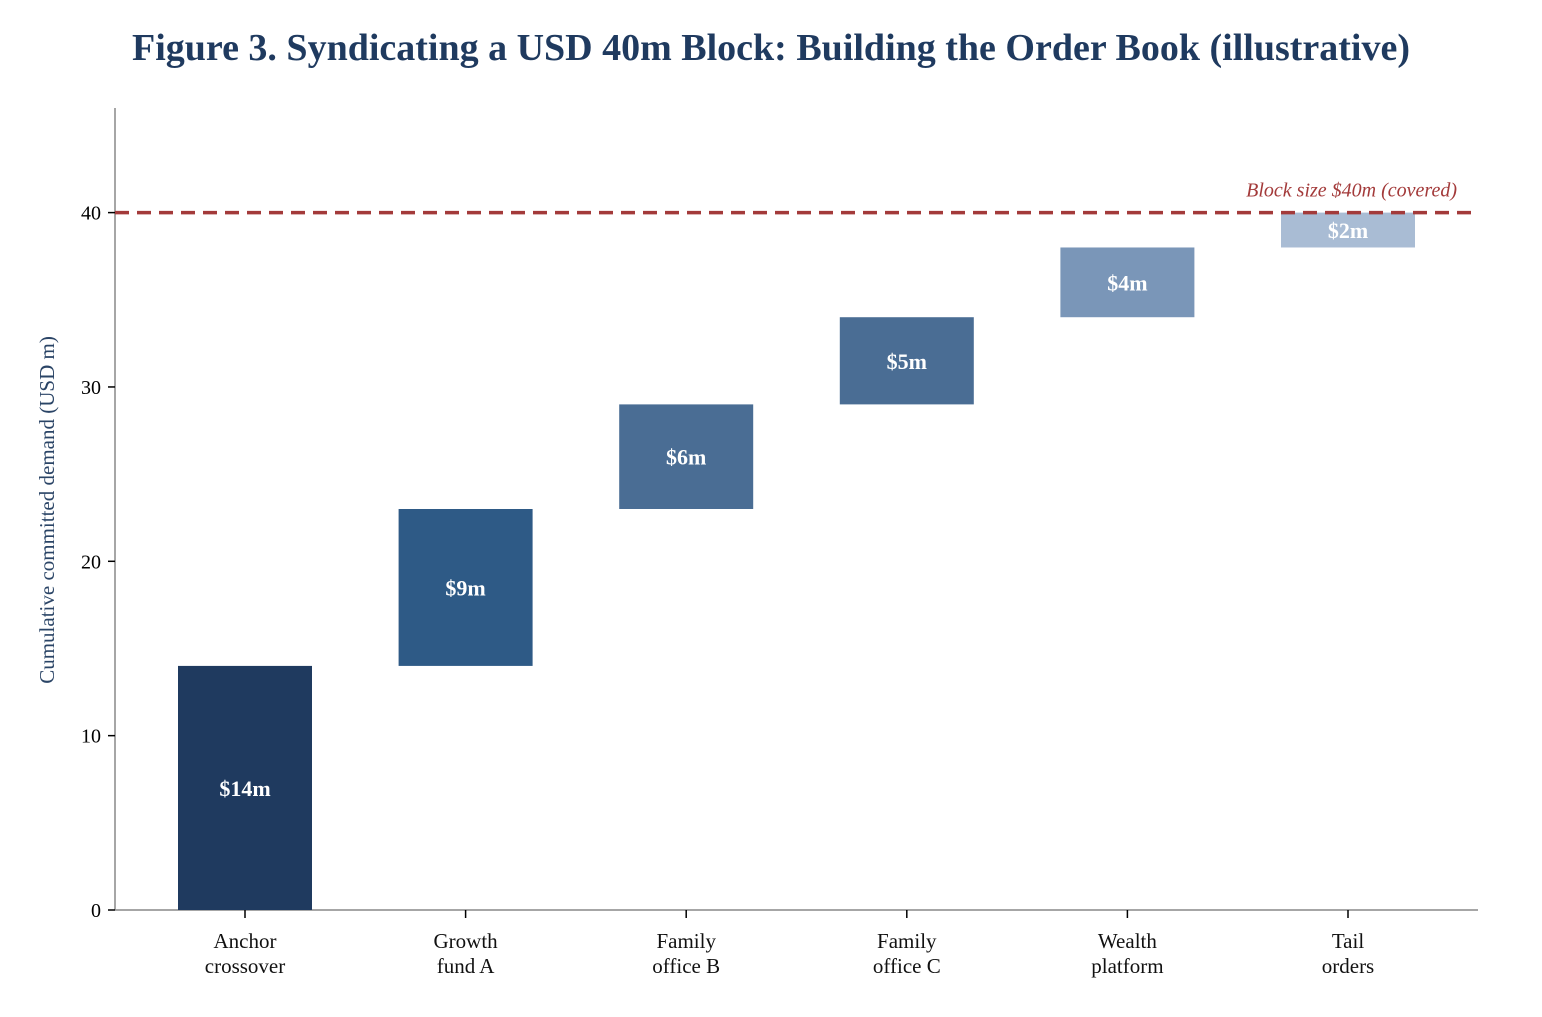  I want to click on x-tick-label: Family office B, so click(686, 953).